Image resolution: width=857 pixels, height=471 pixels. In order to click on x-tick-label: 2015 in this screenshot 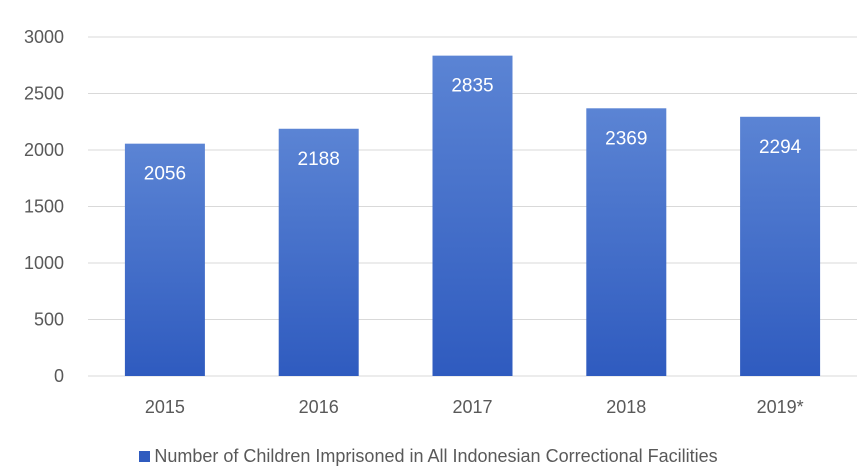, I will do `click(165, 407)`.